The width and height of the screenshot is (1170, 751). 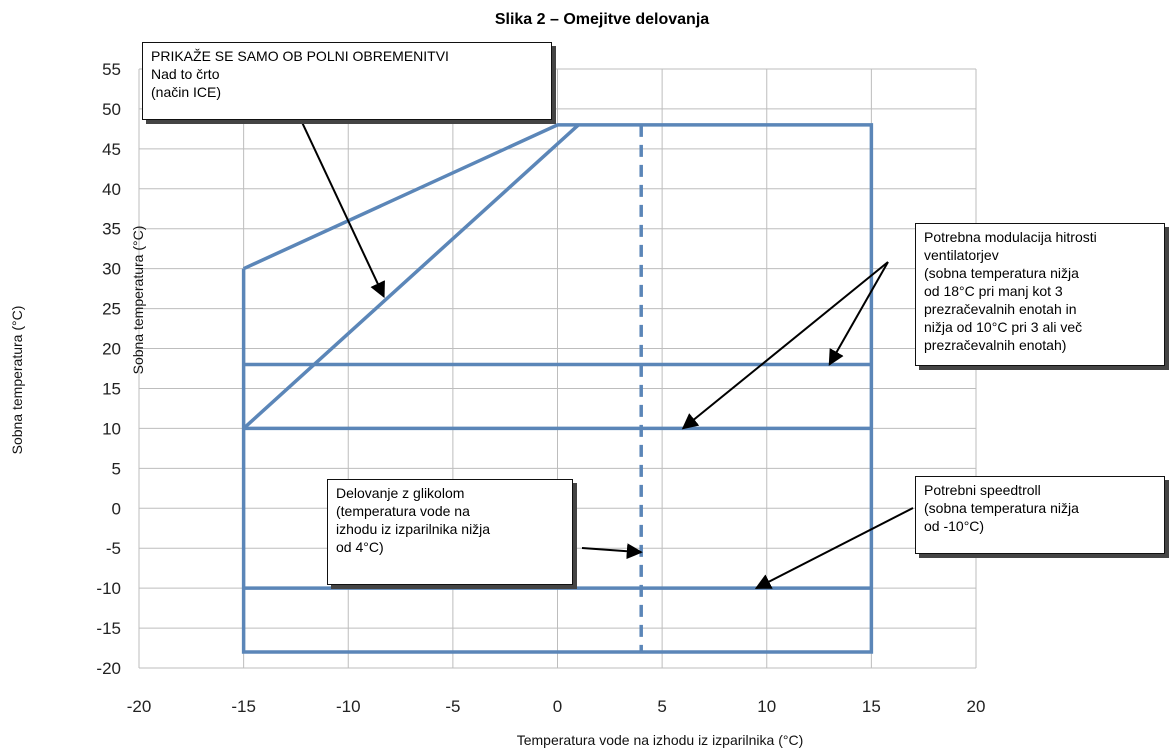 I want to click on annotation-arrow-glycol, so click(x=612, y=551).